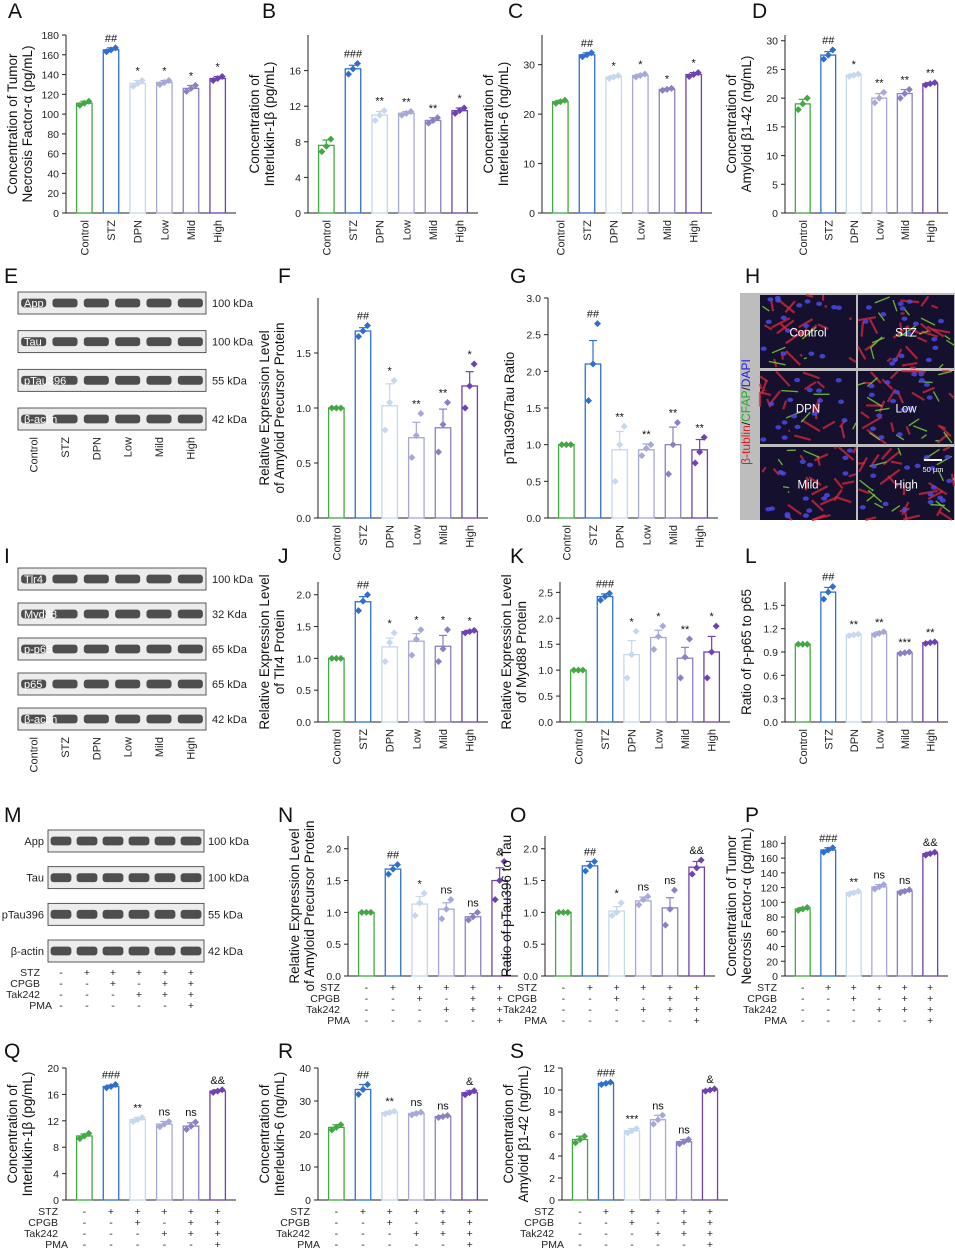  Describe the element at coordinates (30, 973) in the screenshot. I see `treatment-row-label: STZ` at that location.